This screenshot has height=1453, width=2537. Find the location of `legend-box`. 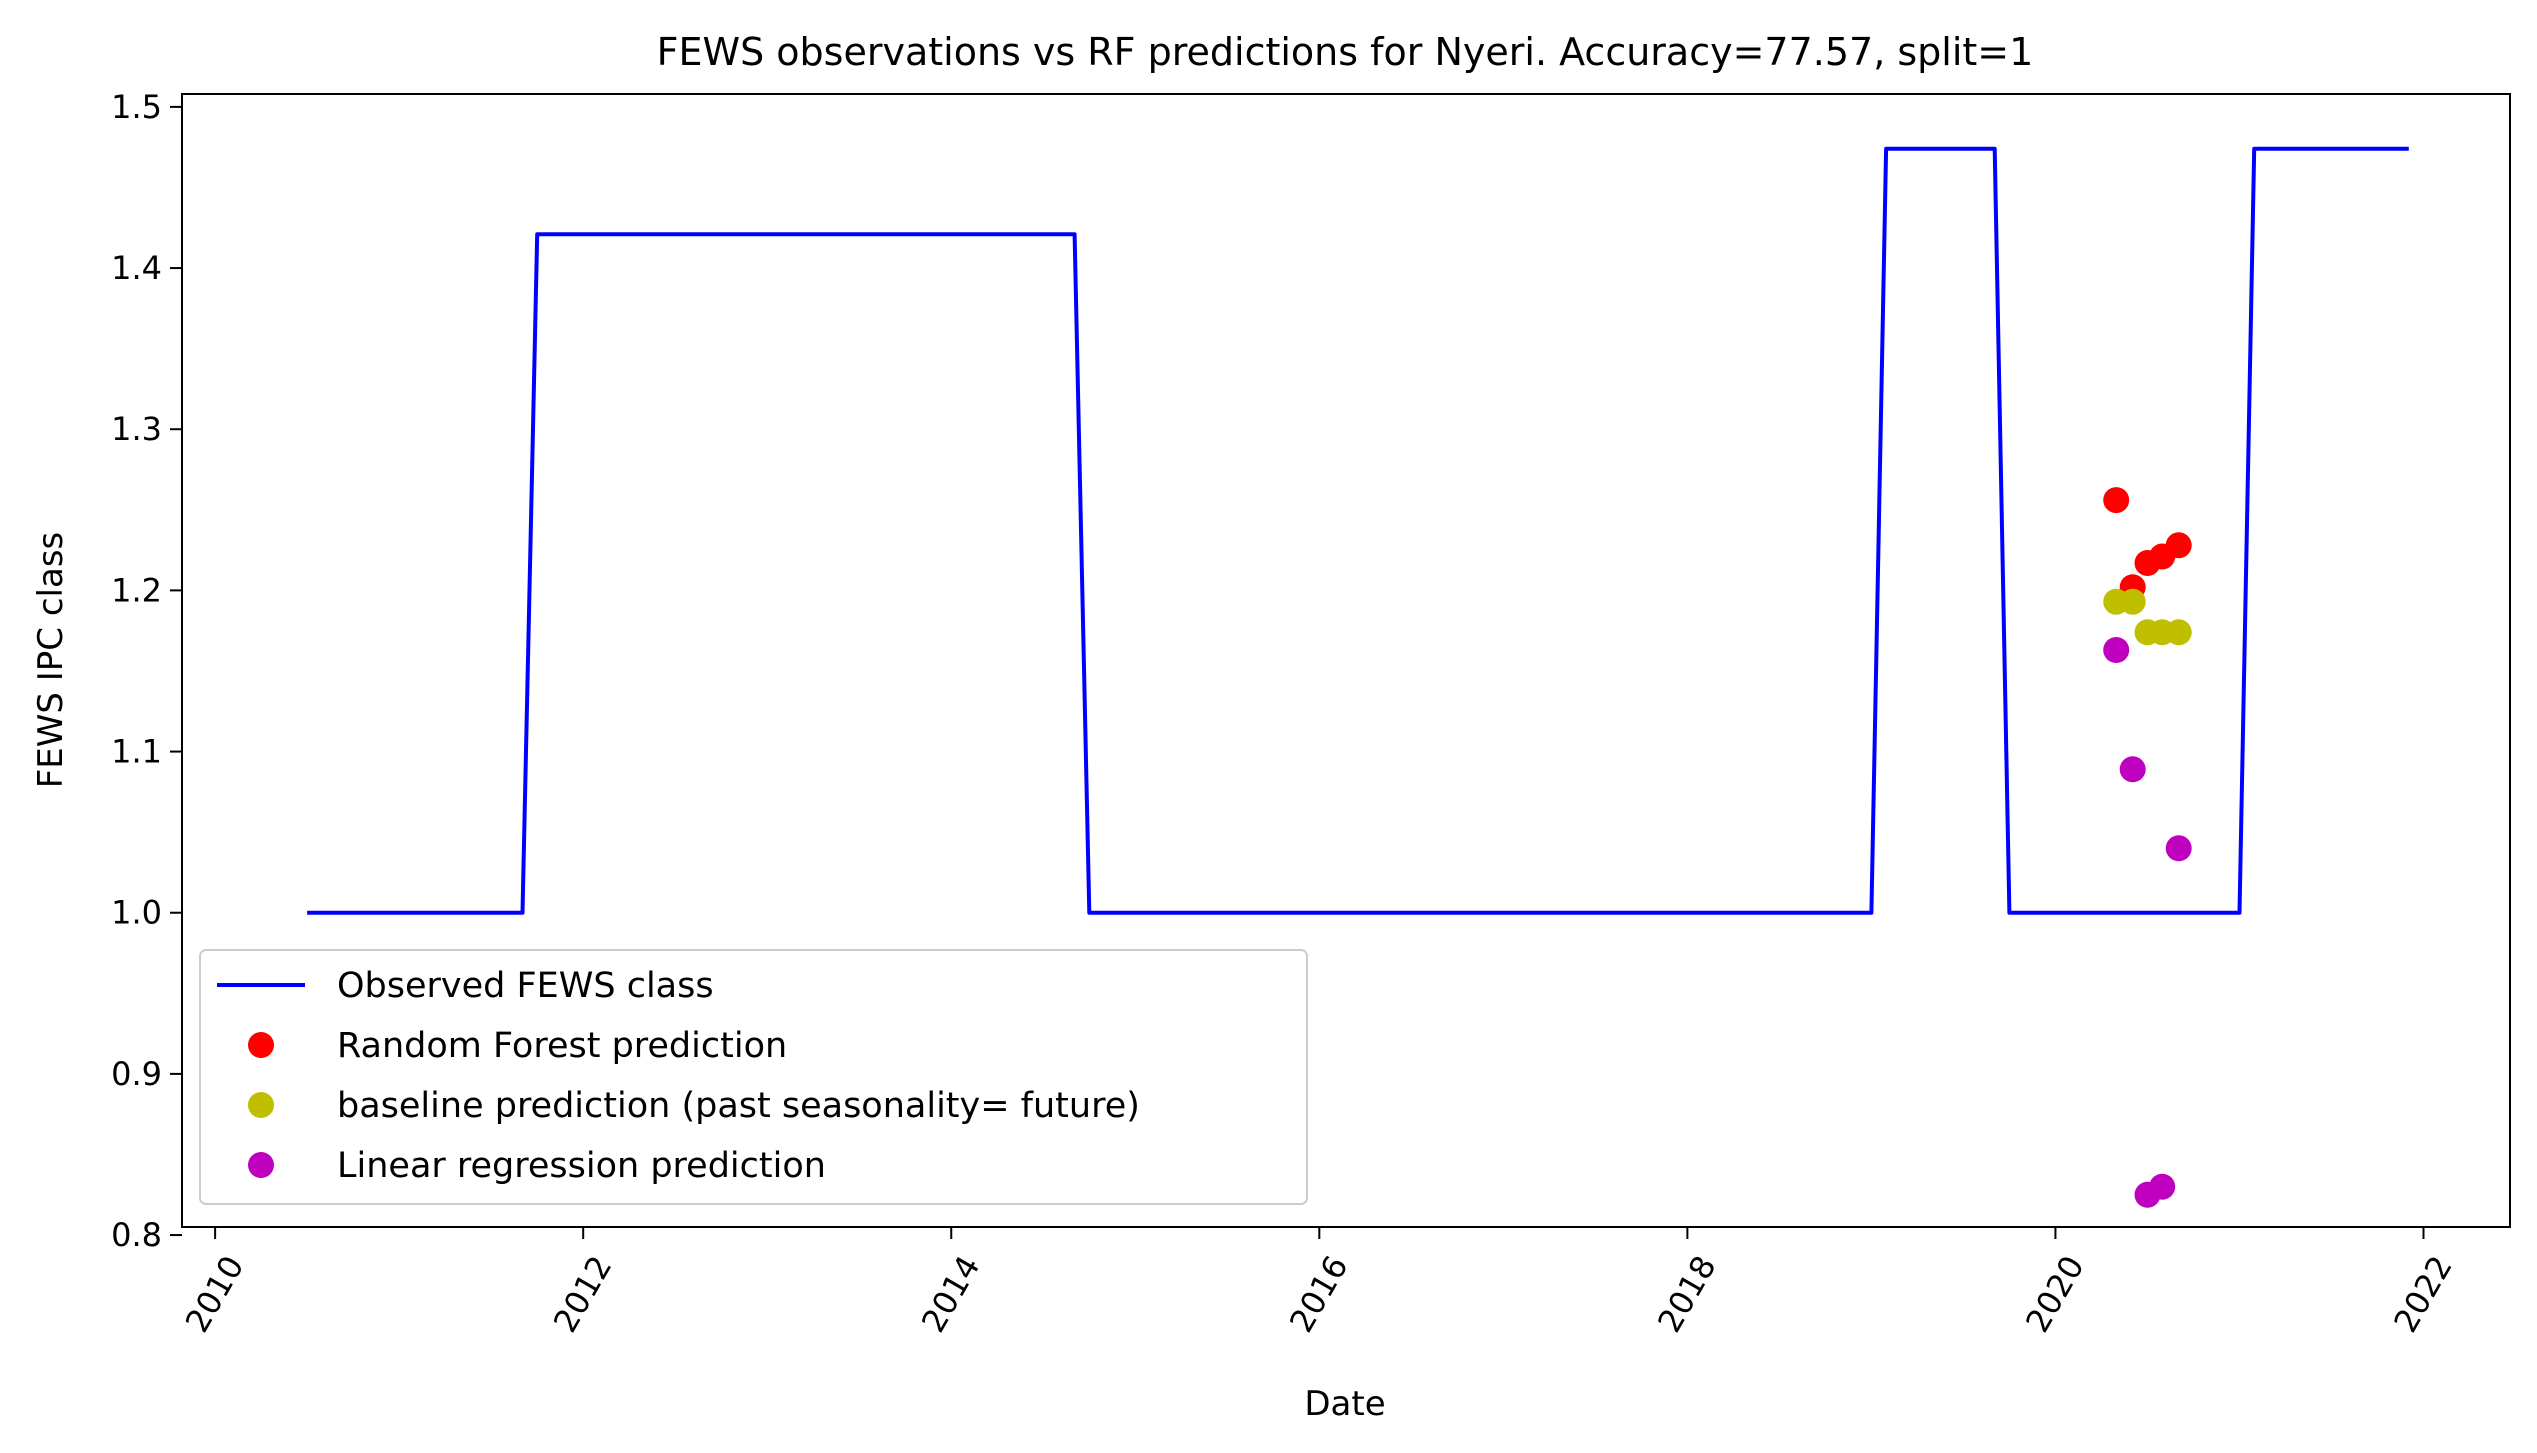

legend-box is located at coordinates (753, 1077).